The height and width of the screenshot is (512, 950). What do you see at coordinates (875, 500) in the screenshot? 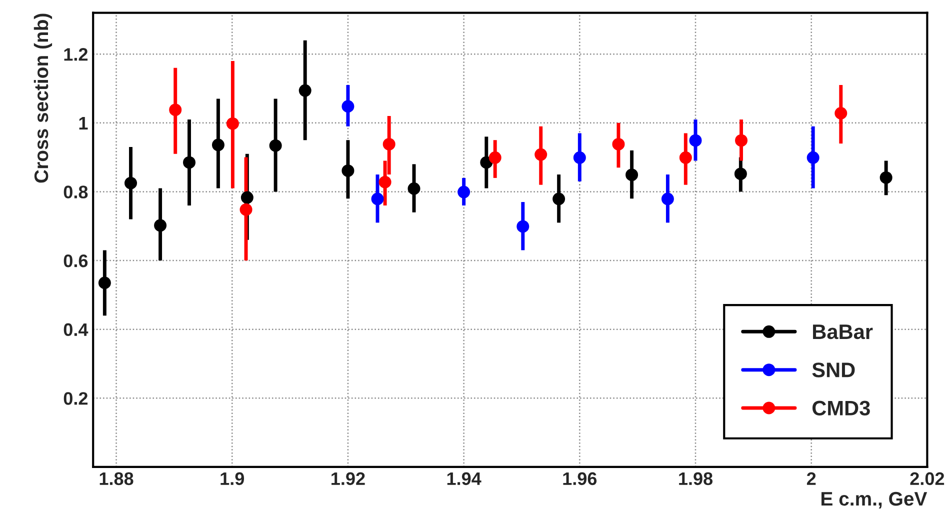
I see `x-axis-title: E c.m., GeV` at bounding box center [875, 500].